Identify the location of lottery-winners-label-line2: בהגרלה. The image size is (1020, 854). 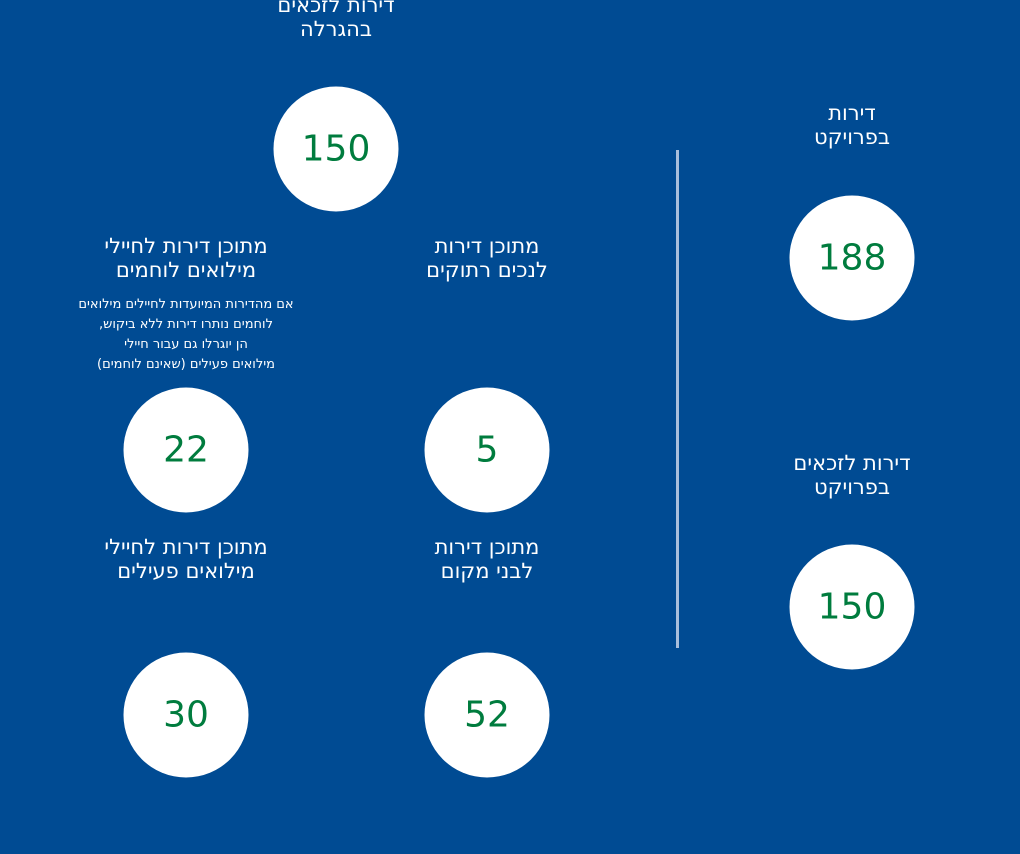
(336, 29).